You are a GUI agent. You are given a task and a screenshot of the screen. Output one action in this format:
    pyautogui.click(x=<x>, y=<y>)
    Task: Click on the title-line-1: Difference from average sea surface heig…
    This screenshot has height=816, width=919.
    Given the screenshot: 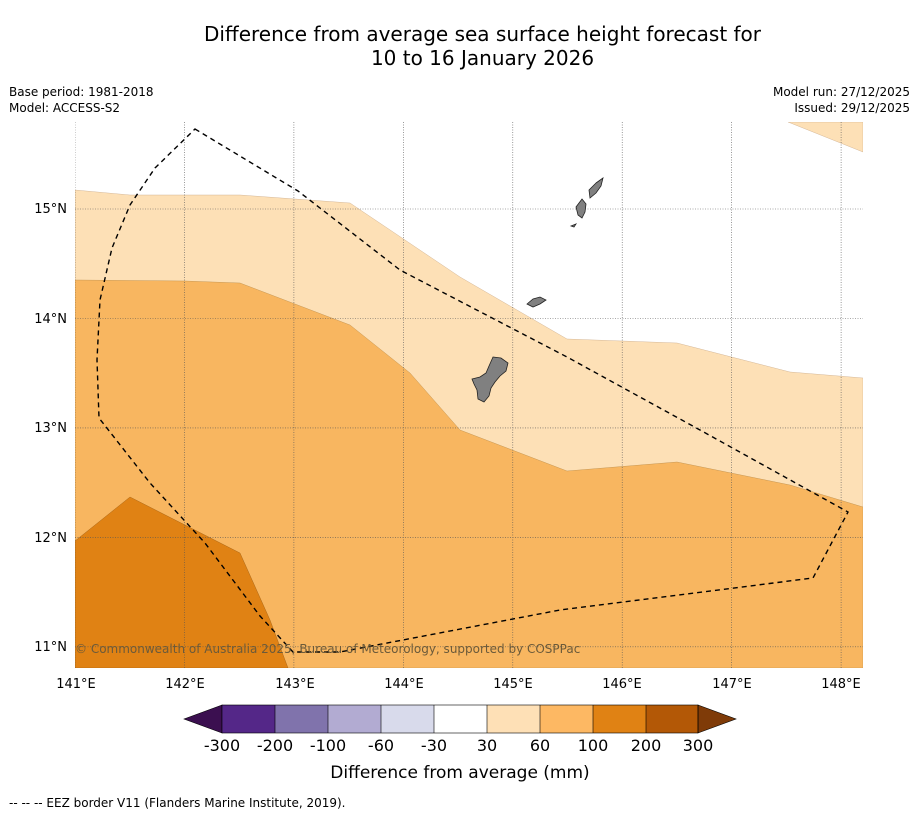 What is the action you would take?
    pyautogui.click(x=482, y=34)
    